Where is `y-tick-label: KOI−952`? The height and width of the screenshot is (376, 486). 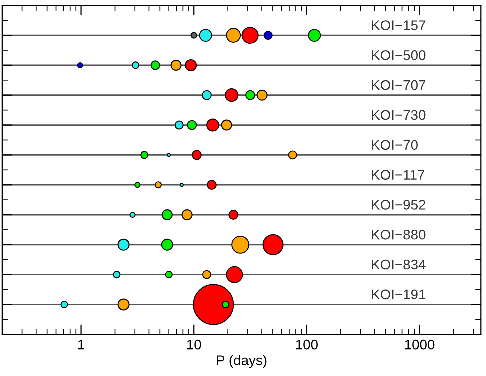
y-tick-label: KOI−952 is located at coordinates (399, 205).